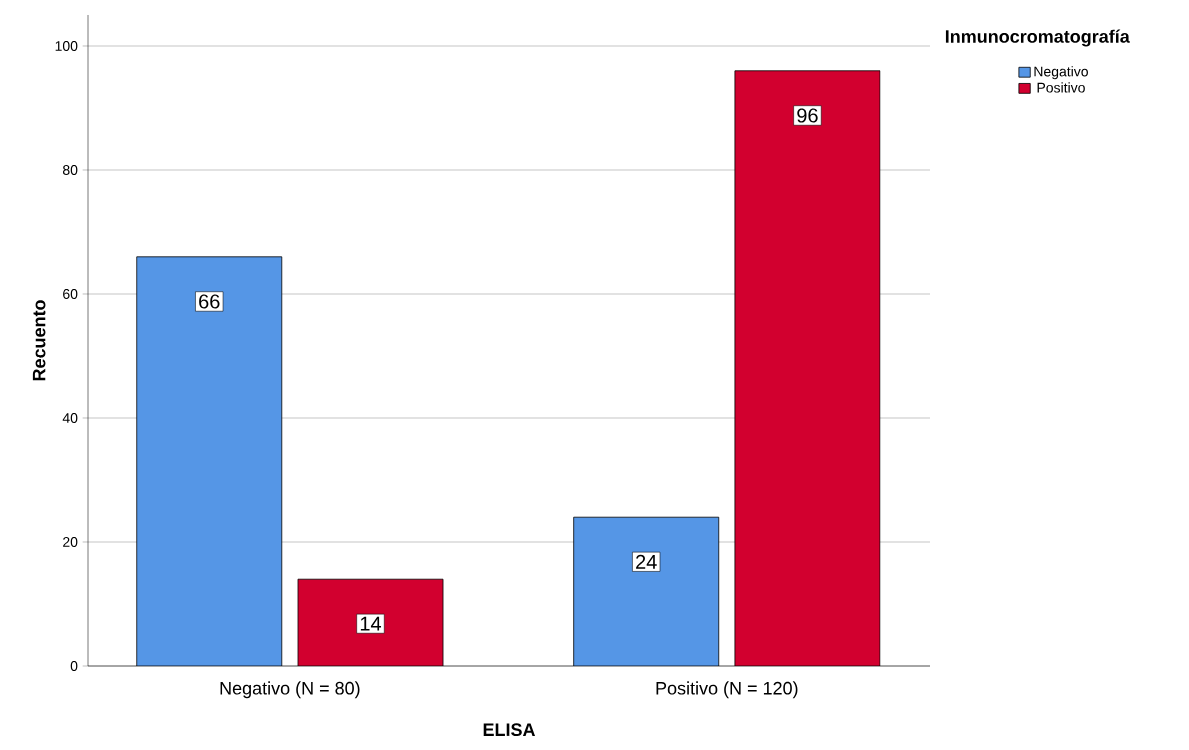 The image size is (1189, 750). Describe the element at coordinates (1037, 38) in the screenshot. I see `legend-title: Inmunocromatografía` at that location.